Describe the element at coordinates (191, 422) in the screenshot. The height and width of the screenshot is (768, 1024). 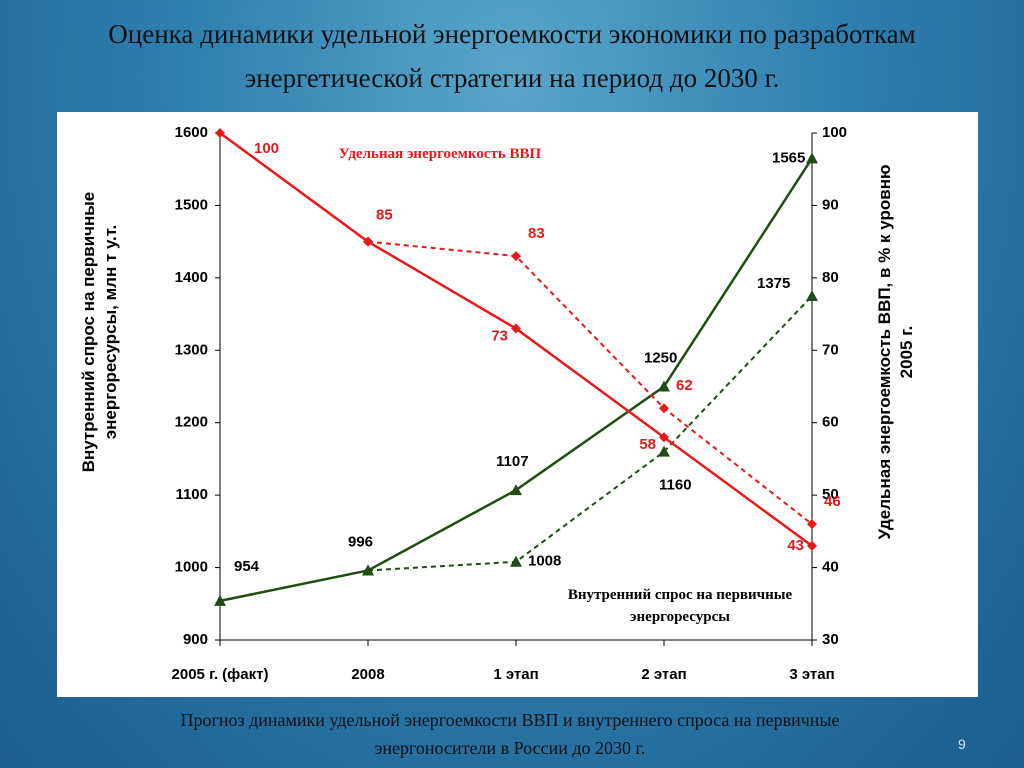
I see `y-tick-label: 1200` at that location.